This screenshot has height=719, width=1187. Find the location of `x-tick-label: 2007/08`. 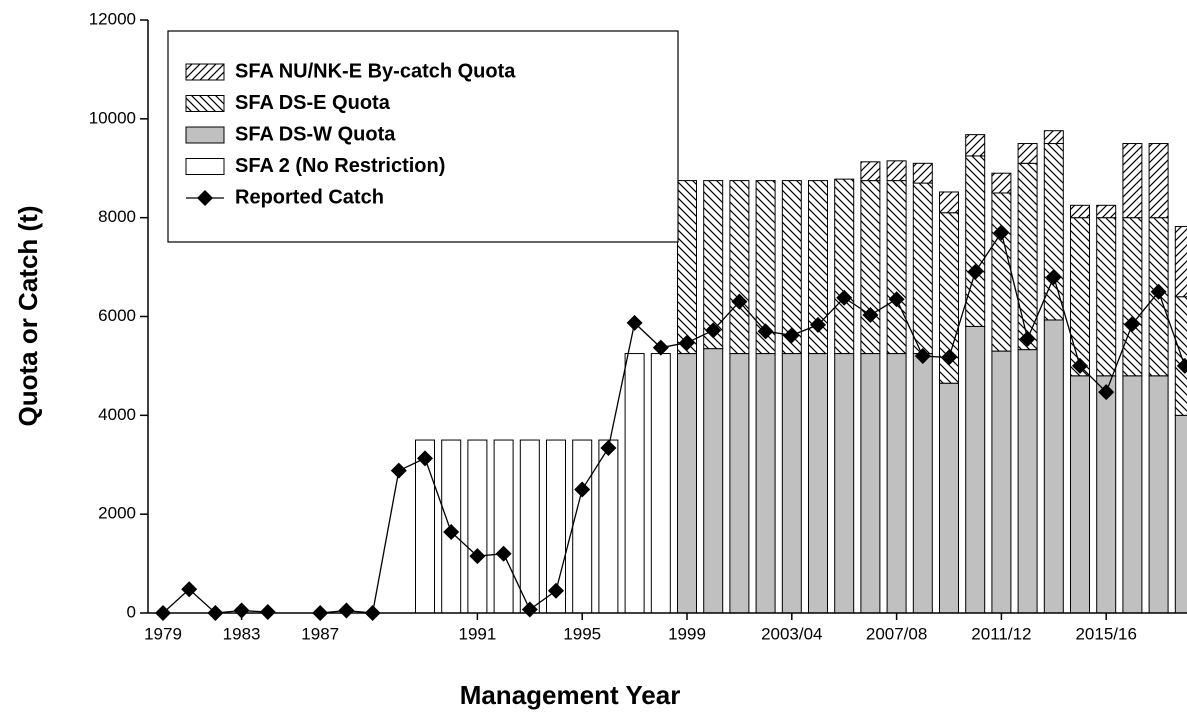

x-tick-label: 2007/08 is located at coordinates (896, 633).